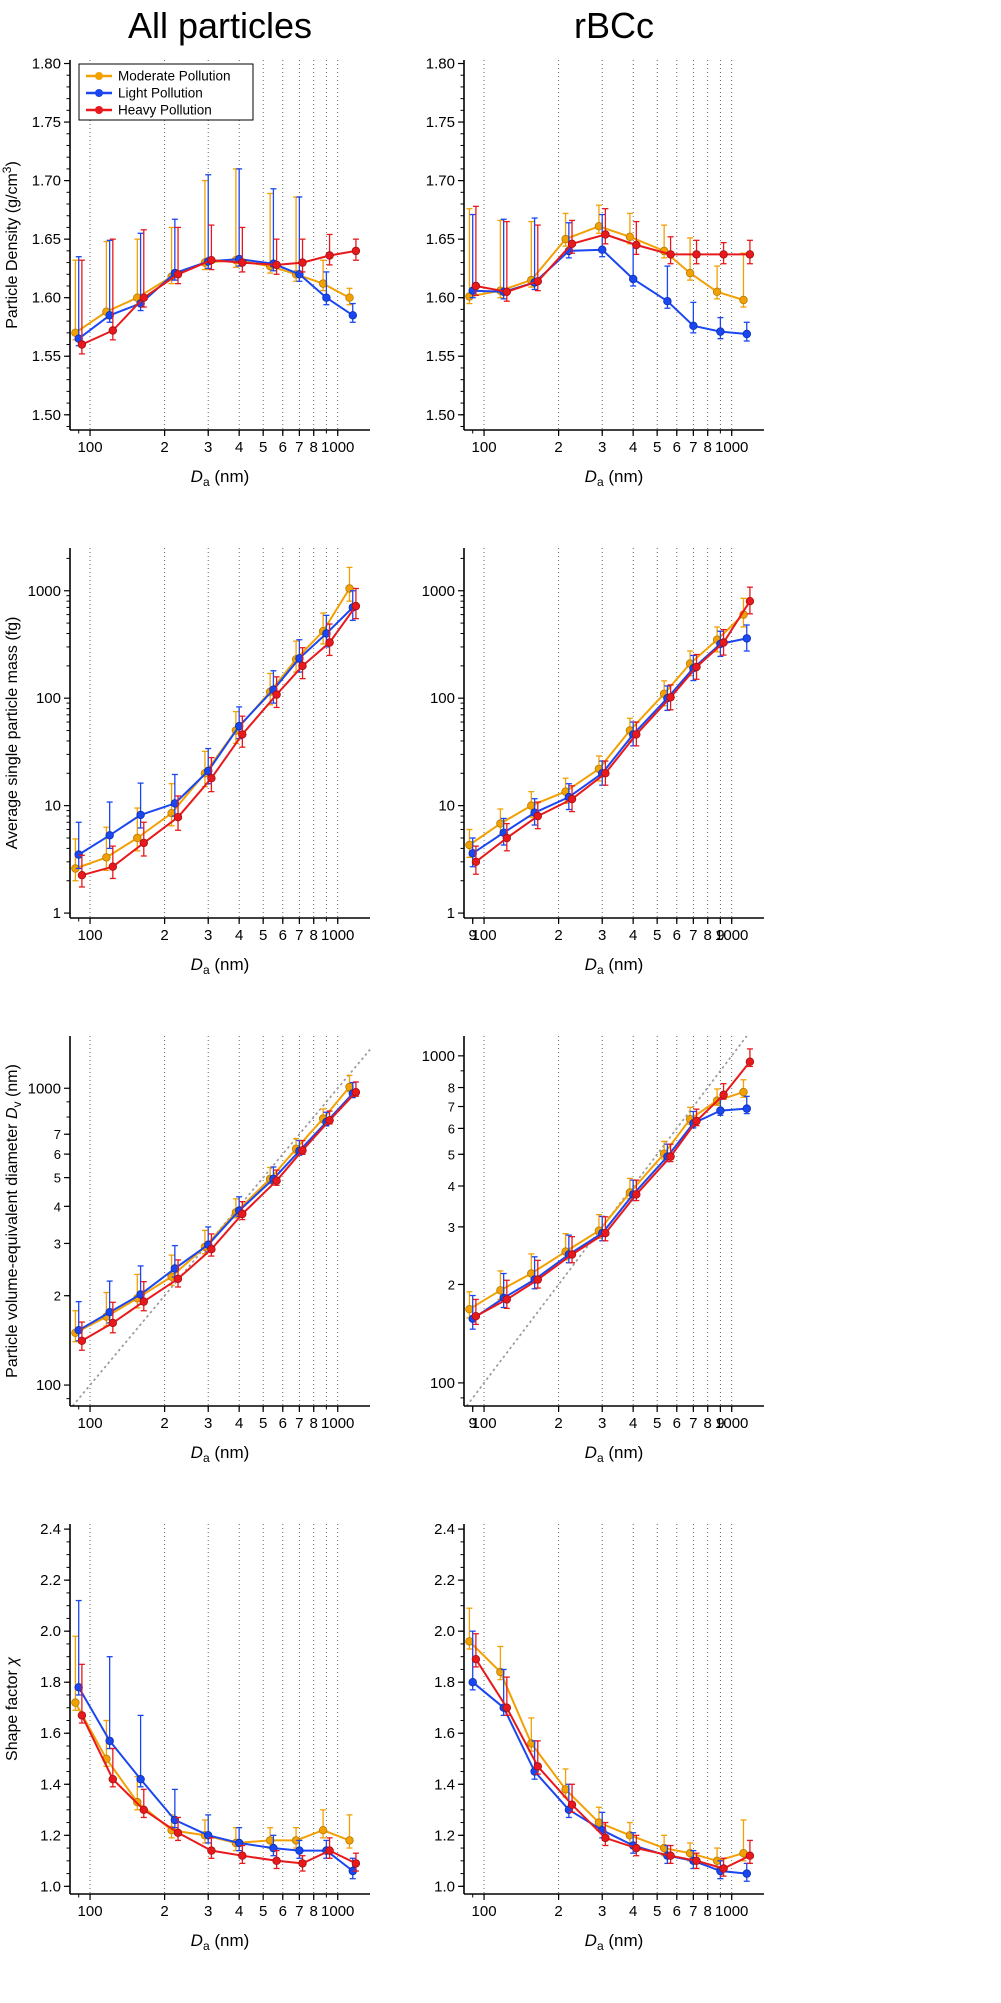 The height and width of the screenshot is (2003, 1001). Describe the element at coordinates (48, 698) in the screenshot. I see `y-tick-label: 100` at that location.